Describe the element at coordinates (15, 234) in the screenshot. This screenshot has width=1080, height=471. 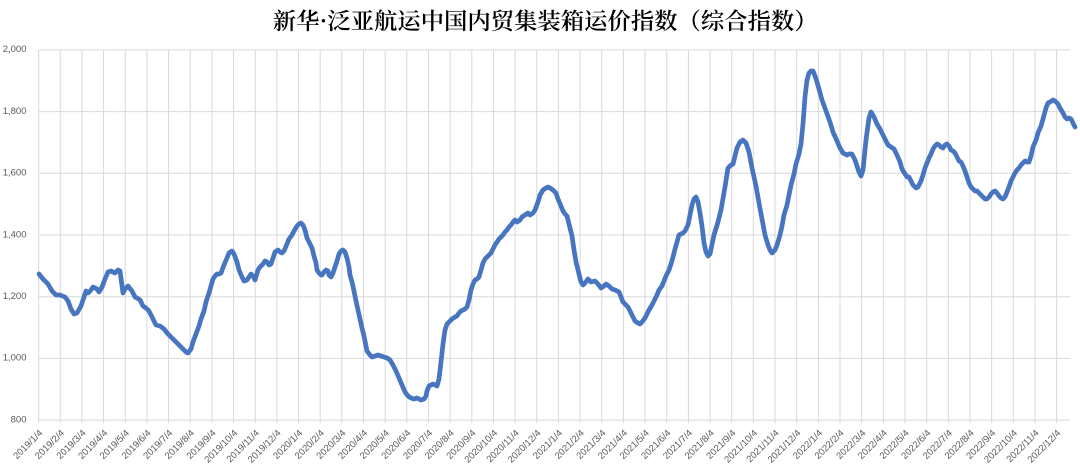
I see `svg-text: 1,400` at that location.